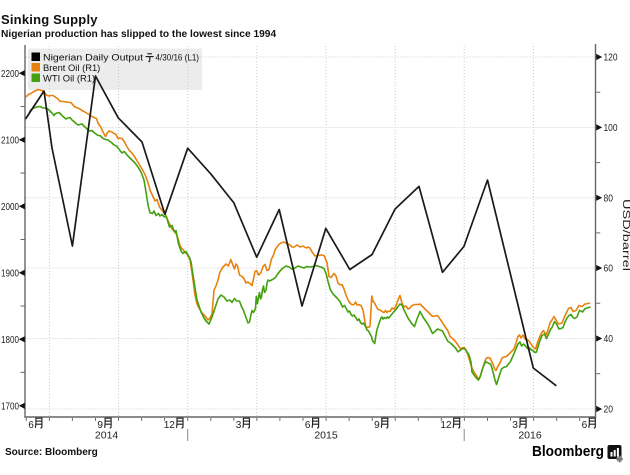 The image size is (630, 475). What do you see at coordinates (609, 198) in the screenshot?
I see `svg-text: 80` at bounding box center [609, 198].